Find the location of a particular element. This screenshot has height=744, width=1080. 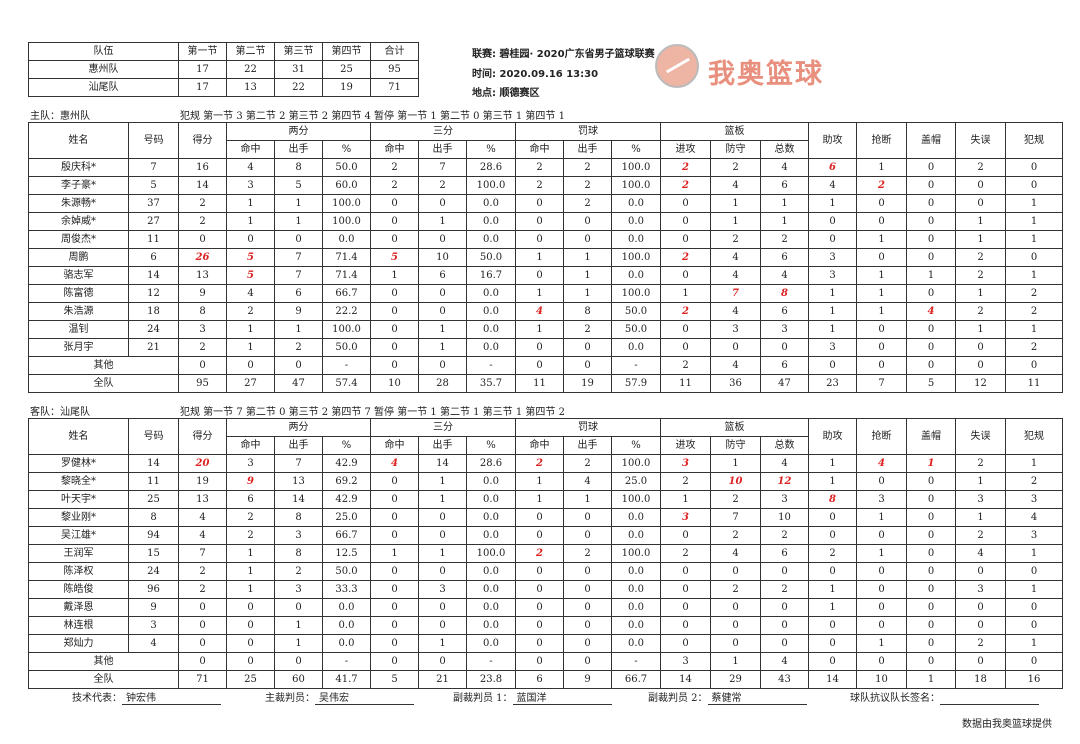

player-number: 18 is located at coordinates (153, 311).